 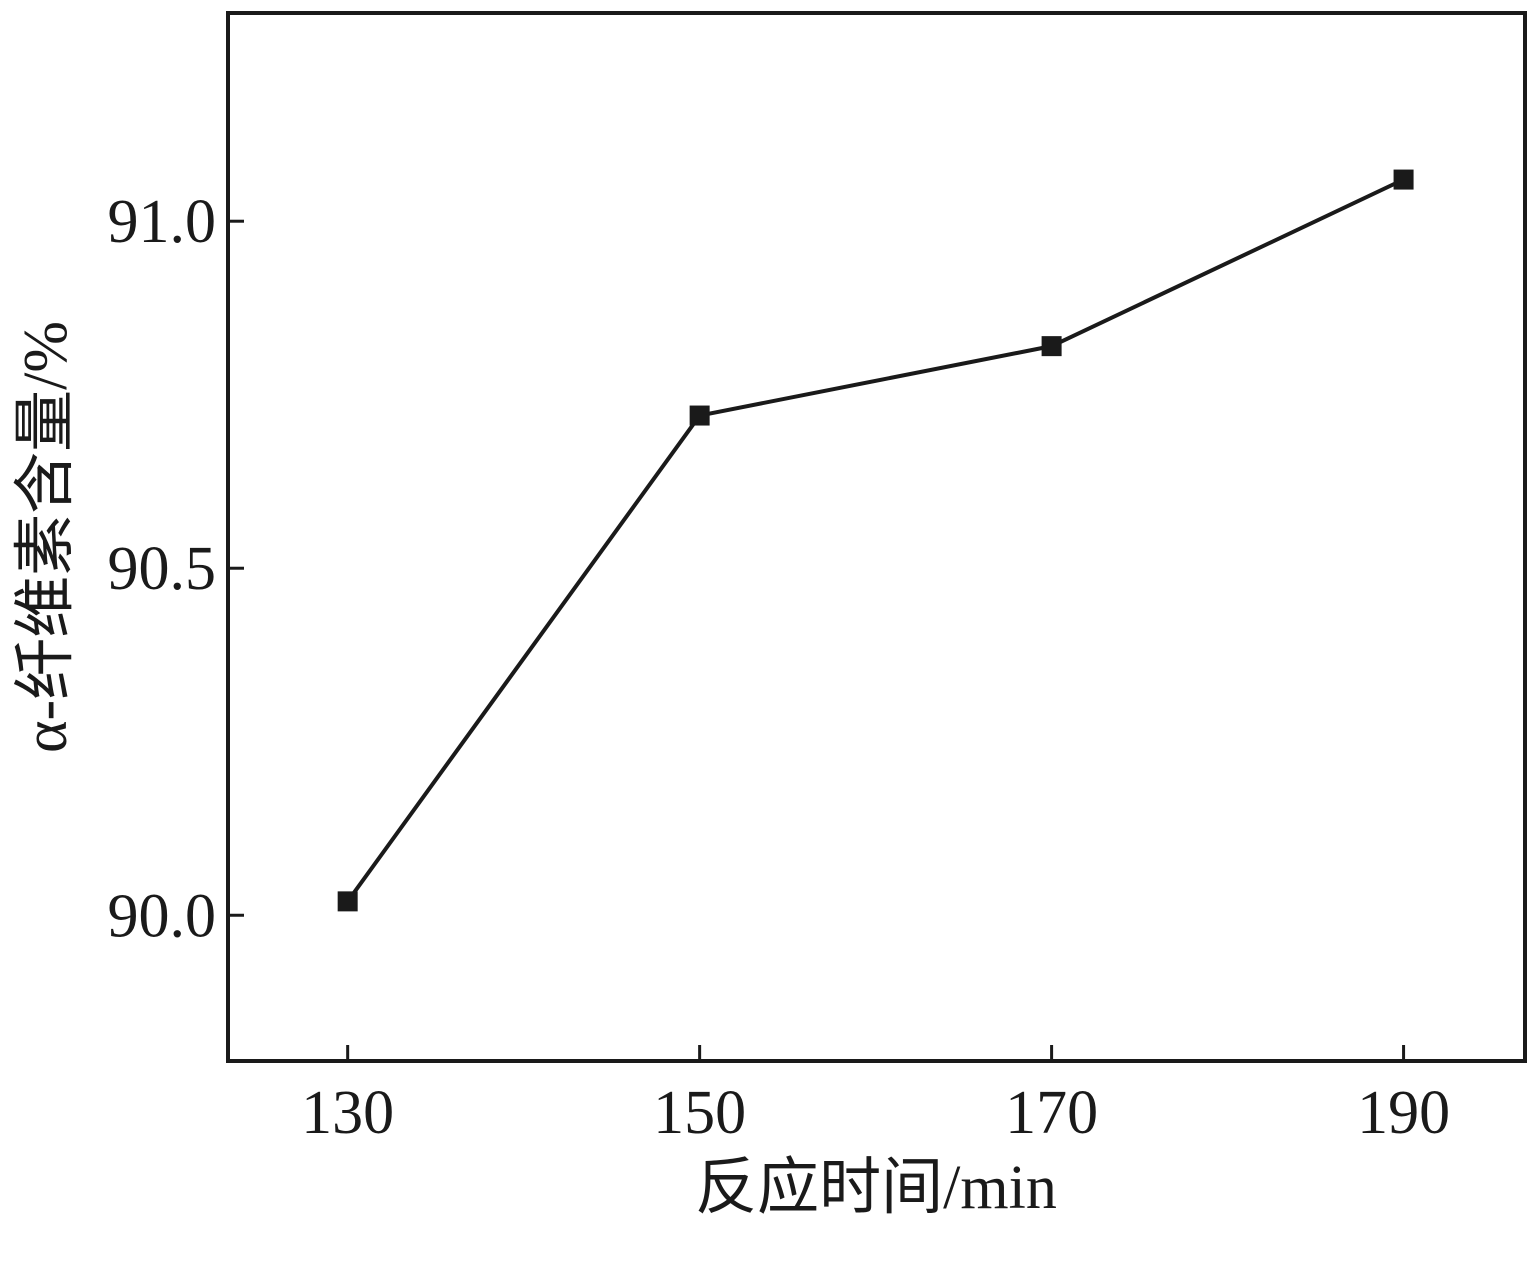 What do you see at coordinates (162, 916) in the screenshot?
I see `y-tick-label: 90.0` at bounding box center [162, 916].